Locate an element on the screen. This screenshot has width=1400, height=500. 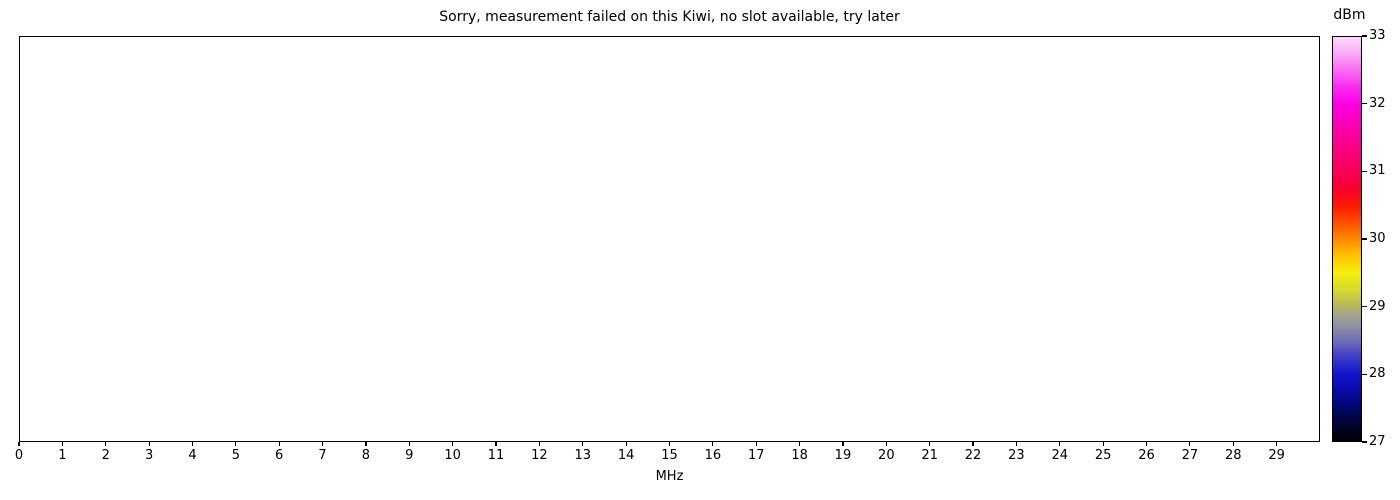
colorbar-tick-label: 27 is located at coordinates (1377, 441).